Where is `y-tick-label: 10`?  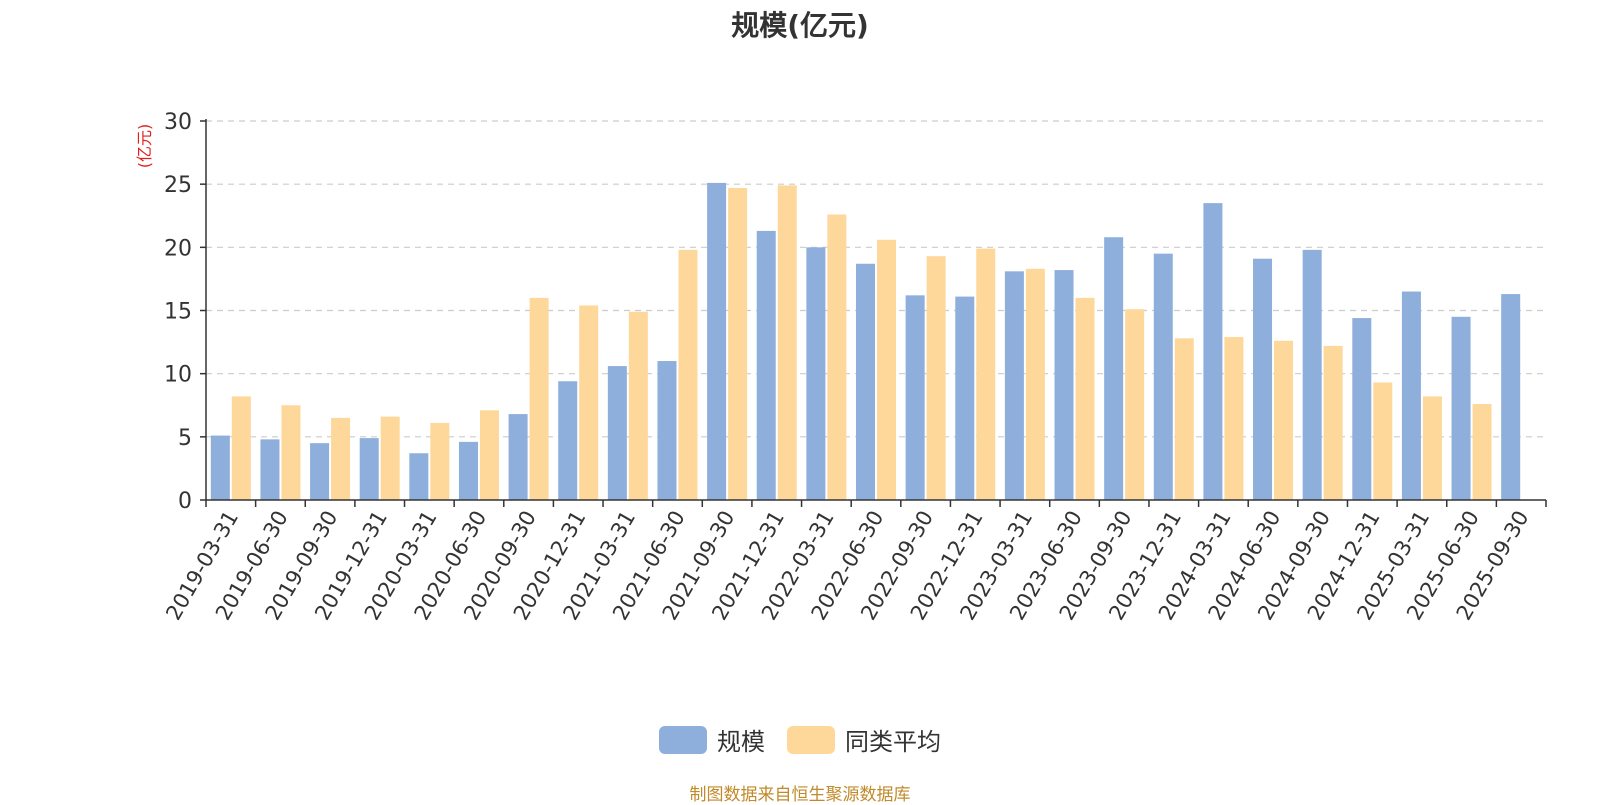 y-tick-label: 10 is located at coordinates (178, 375).